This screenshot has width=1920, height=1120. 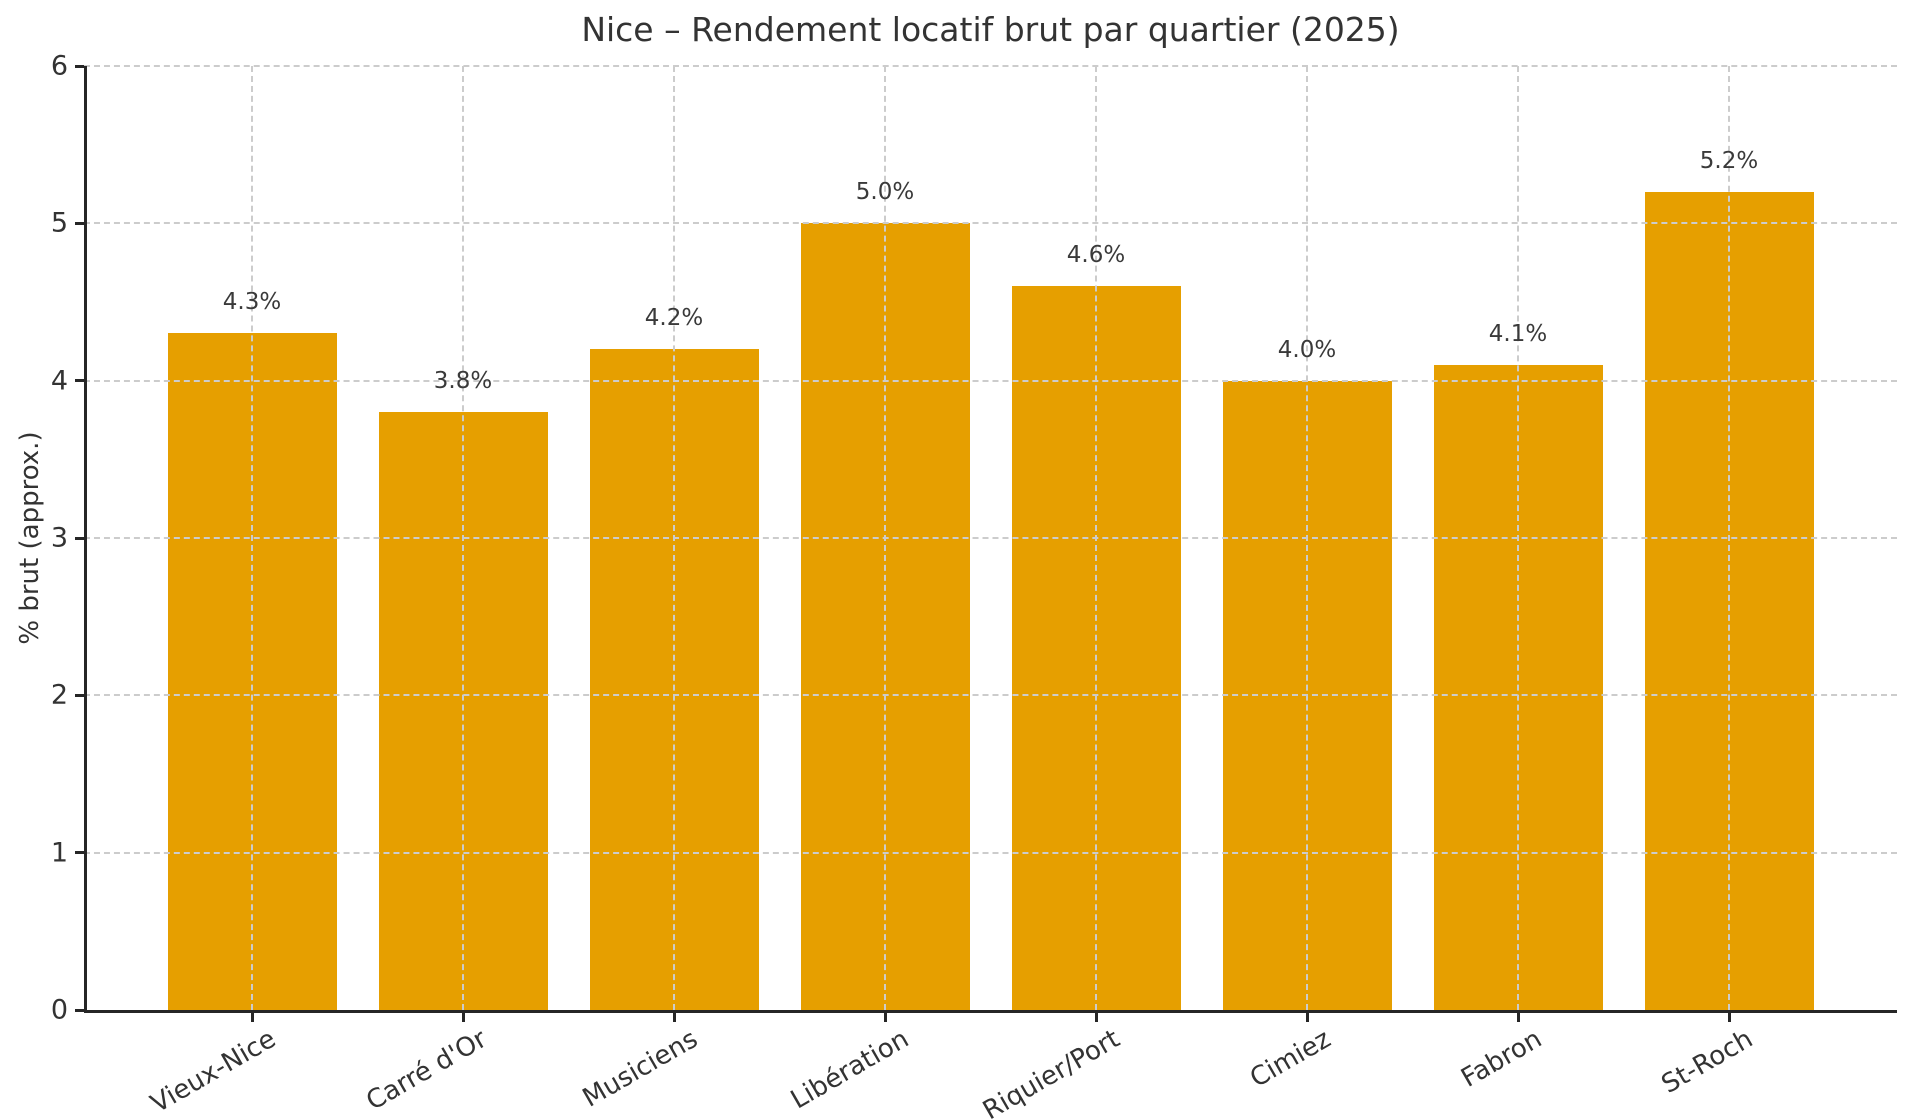 I want to click on y-tick-label: 3, so click(x=59, y=538).